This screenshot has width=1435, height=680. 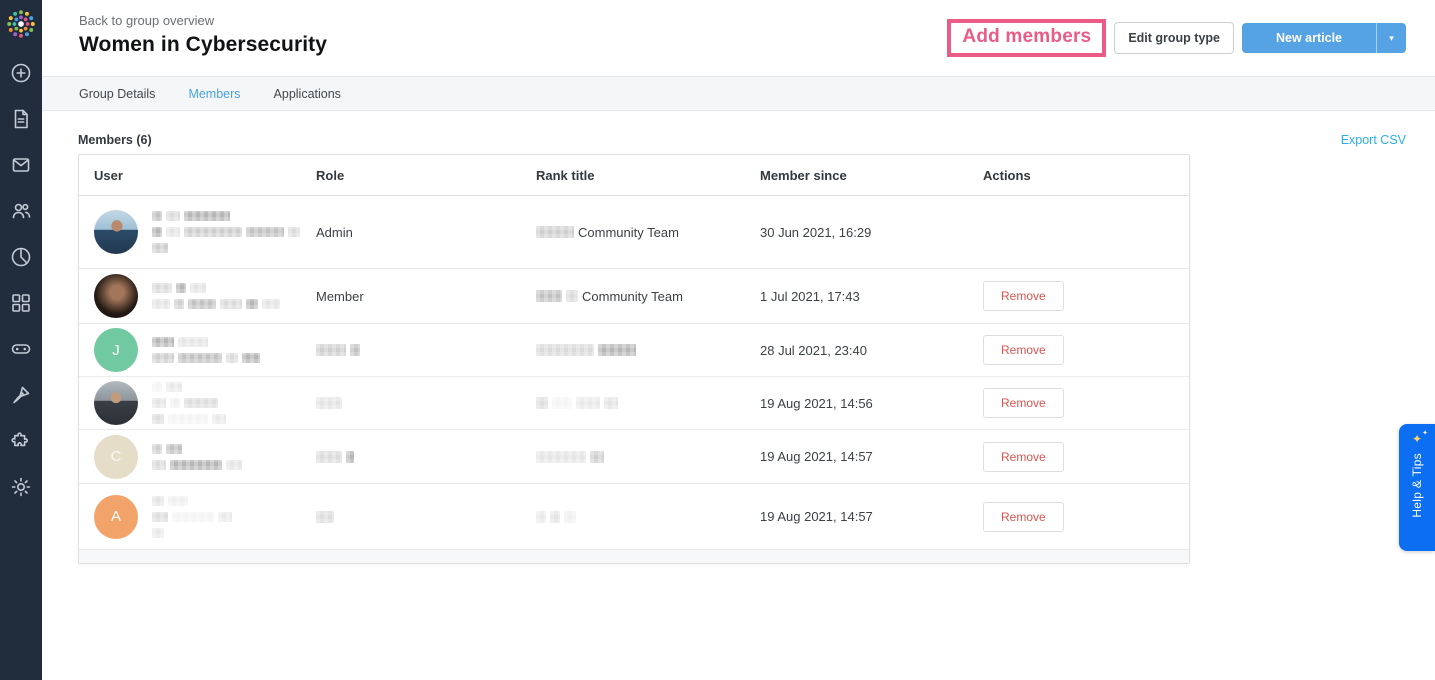 I want to click on user-cell: C, so click(x=190, y=456).